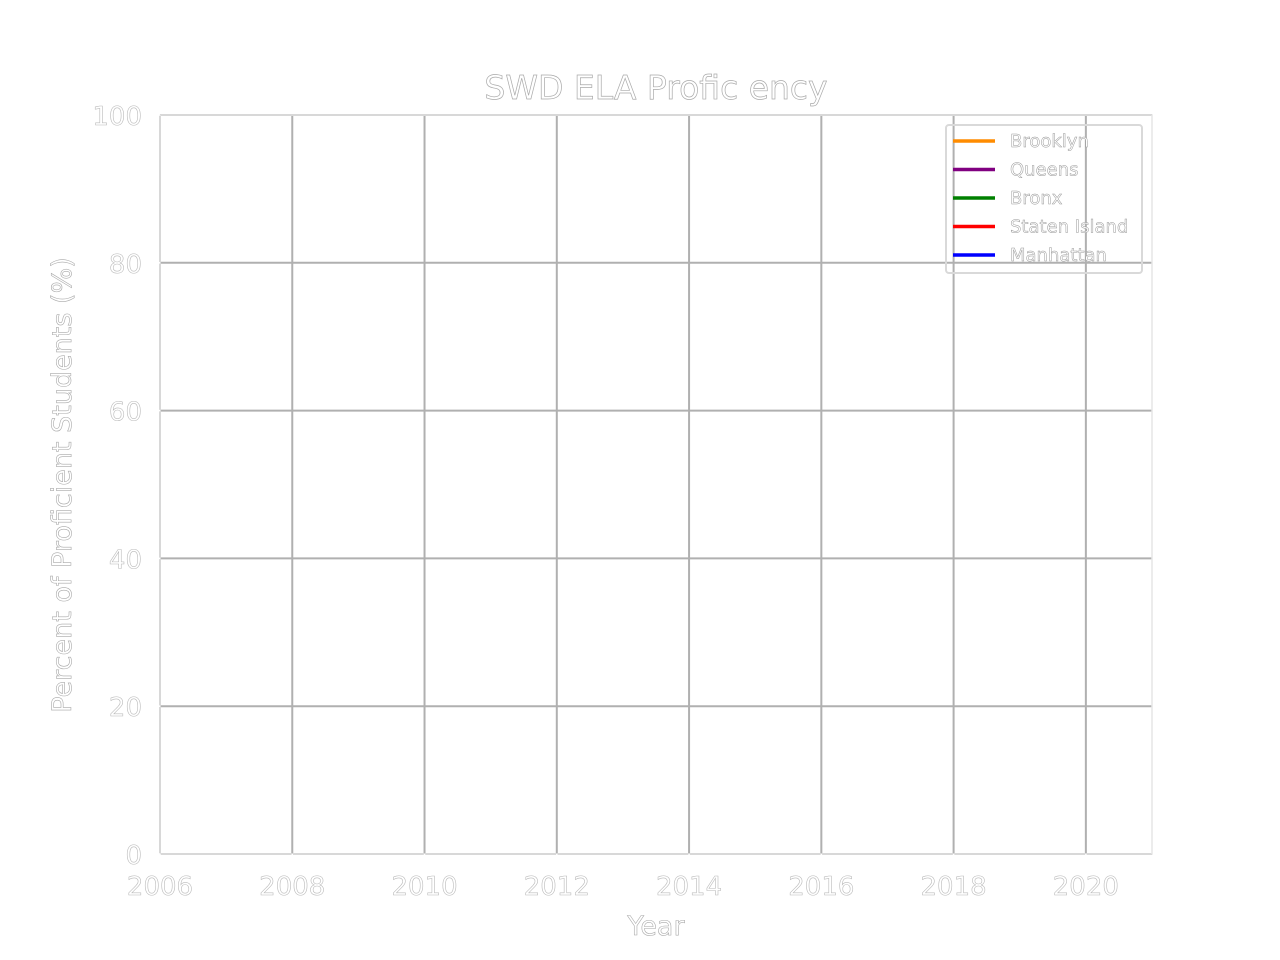 The image size is (1280, 960). I want to click on y-tick-label: 60, so click(125, 413).